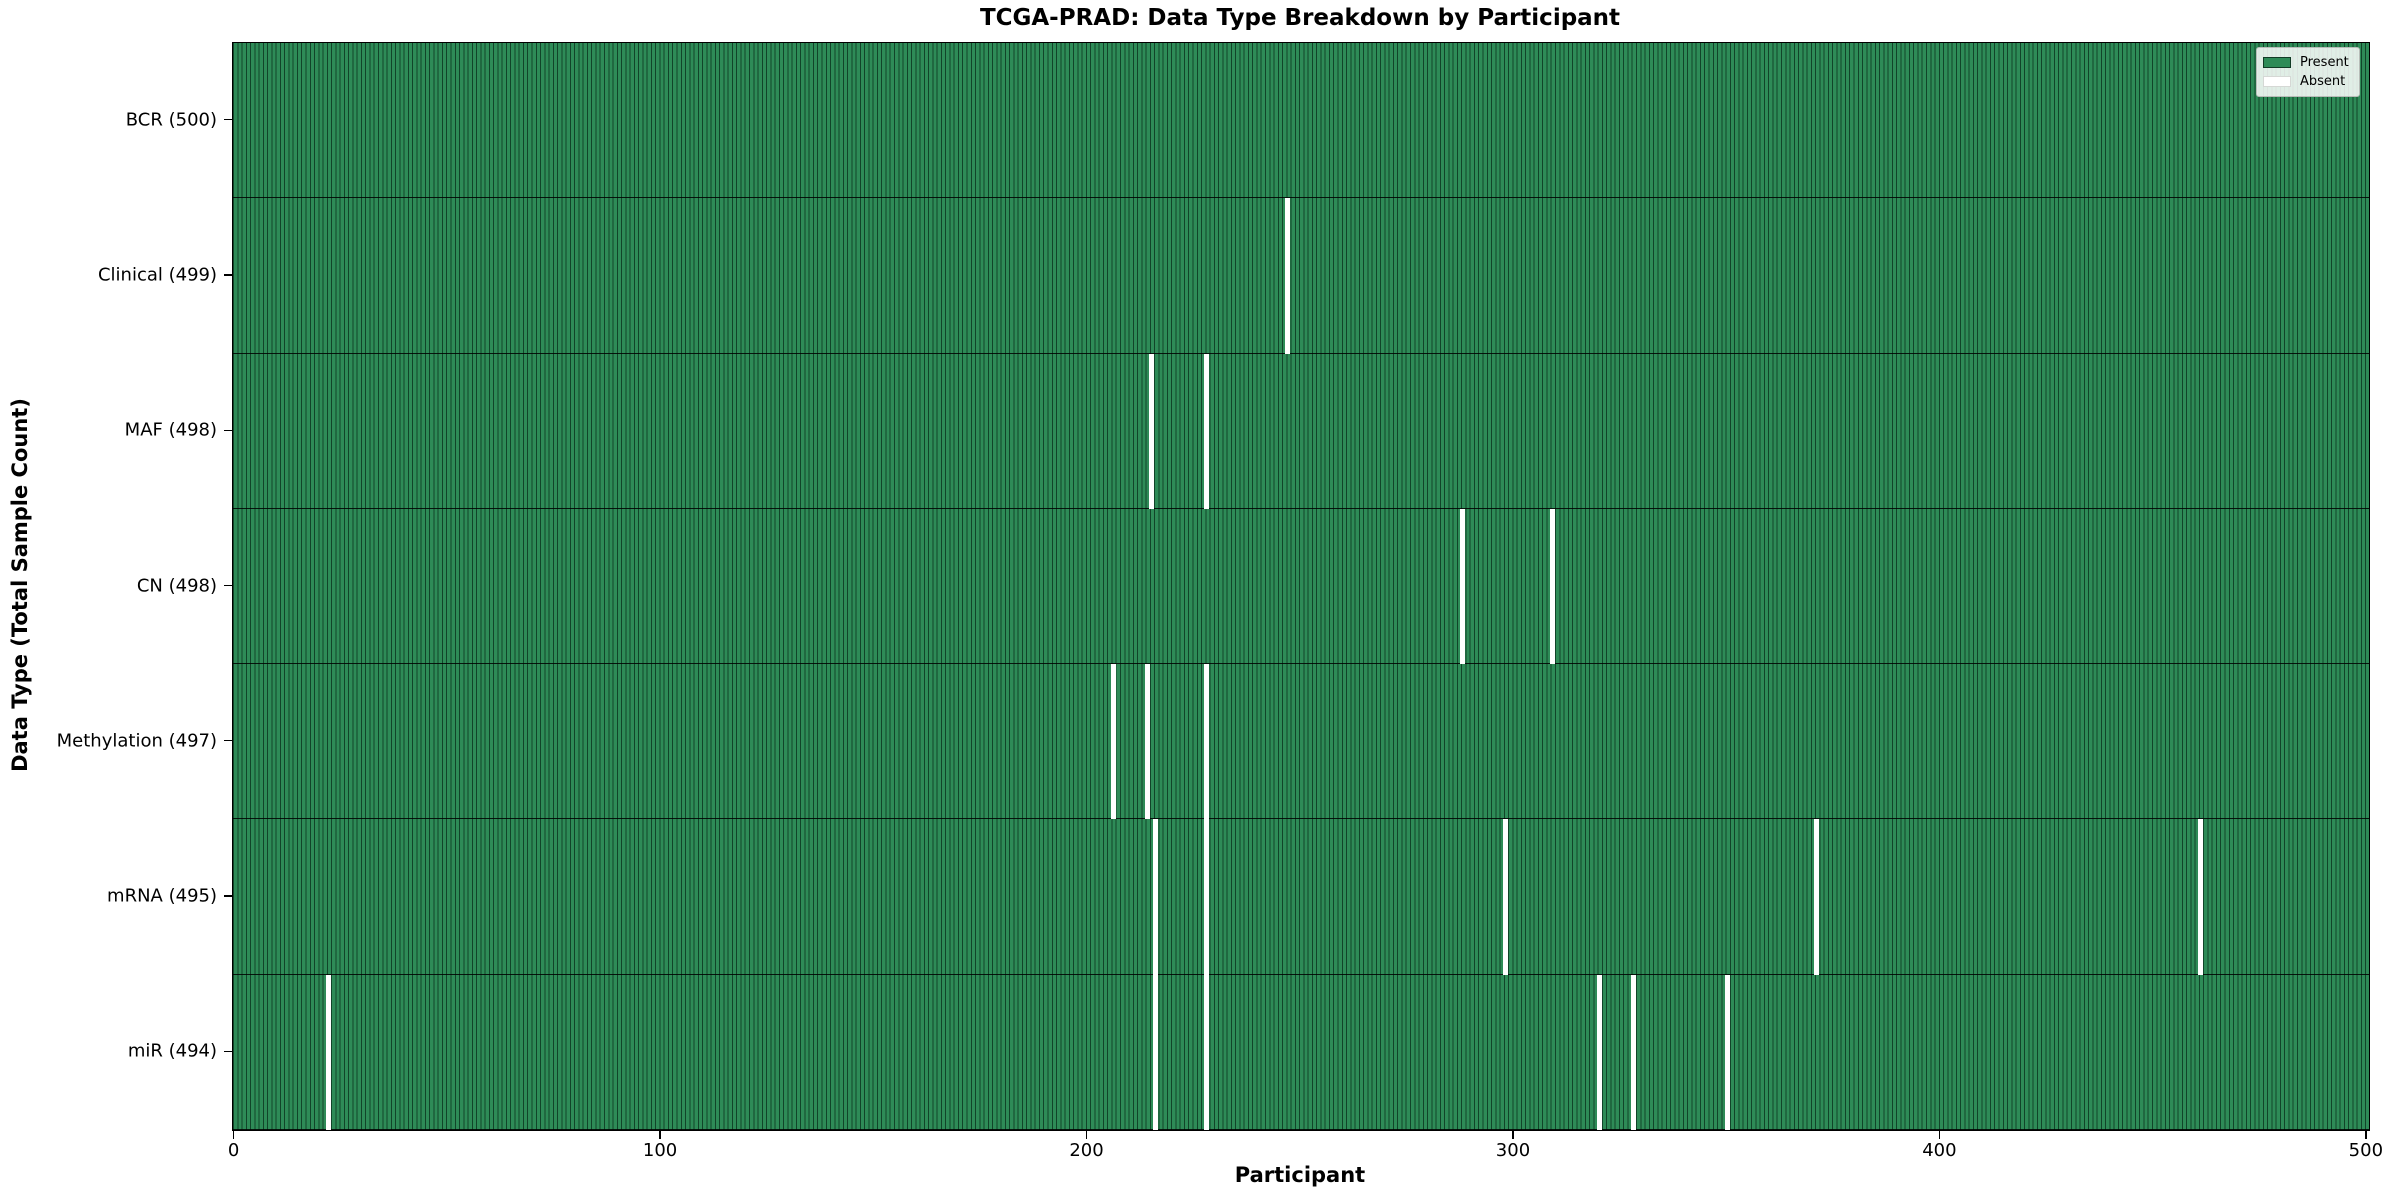 The height and width of the screenshot is (1200, 2400). Describe the element at coordinates (1300, 897) in the screenshot. I see `row-band-mrna` at that location.